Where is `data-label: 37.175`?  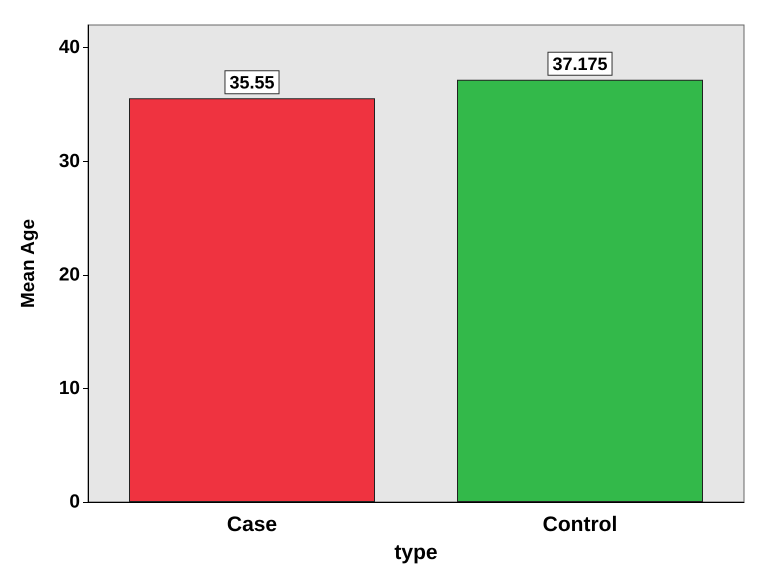 data-label: 37.175 is located at coordinates (580, 64).